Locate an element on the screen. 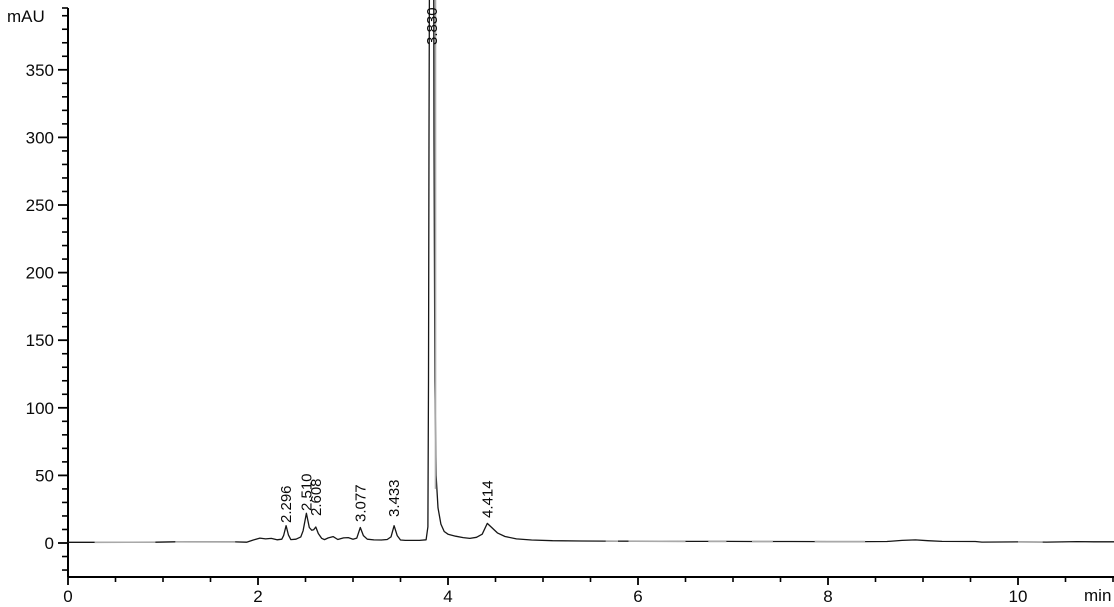 The image size is (1114, 607). x-axis-tick-label: 2 is located at coordinates (257, 596).